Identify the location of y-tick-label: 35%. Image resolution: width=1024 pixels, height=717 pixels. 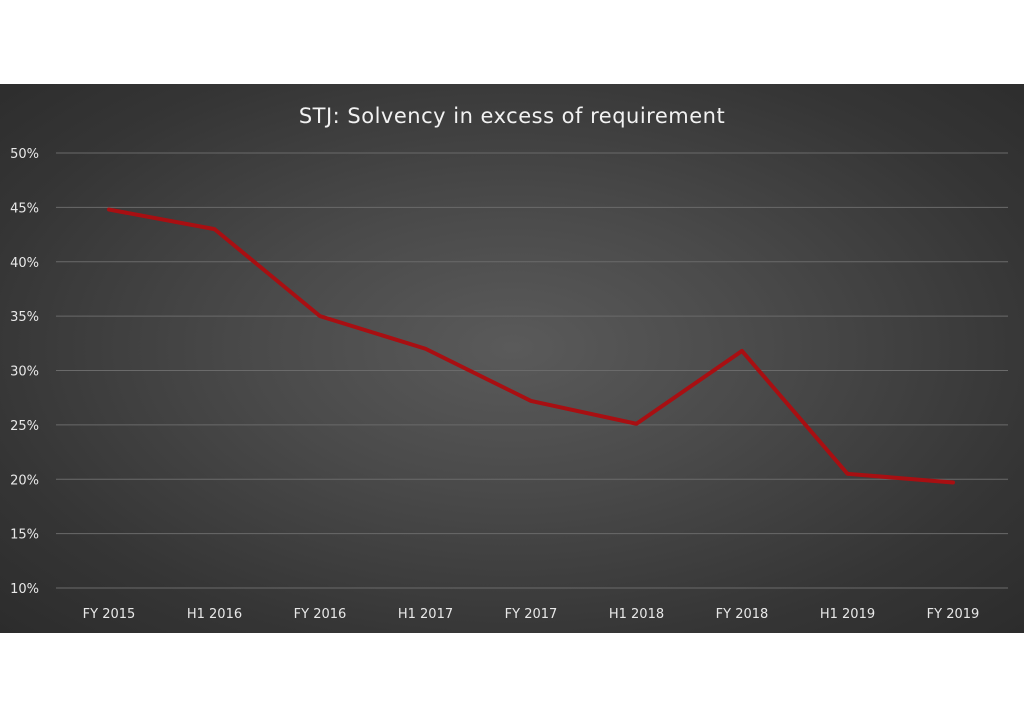
(24, 317).